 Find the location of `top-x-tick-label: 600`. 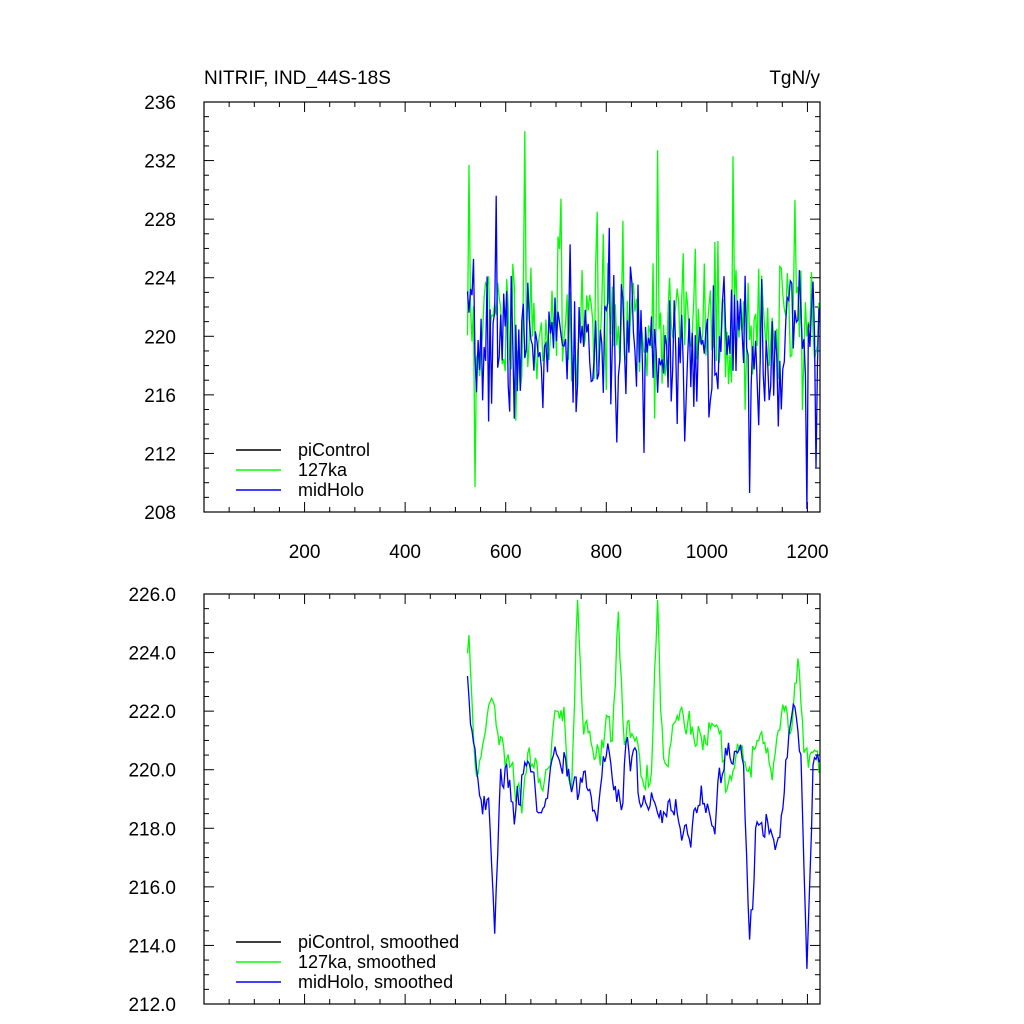

top-x-tick-label: 600 is located at coordinates (506, 552).